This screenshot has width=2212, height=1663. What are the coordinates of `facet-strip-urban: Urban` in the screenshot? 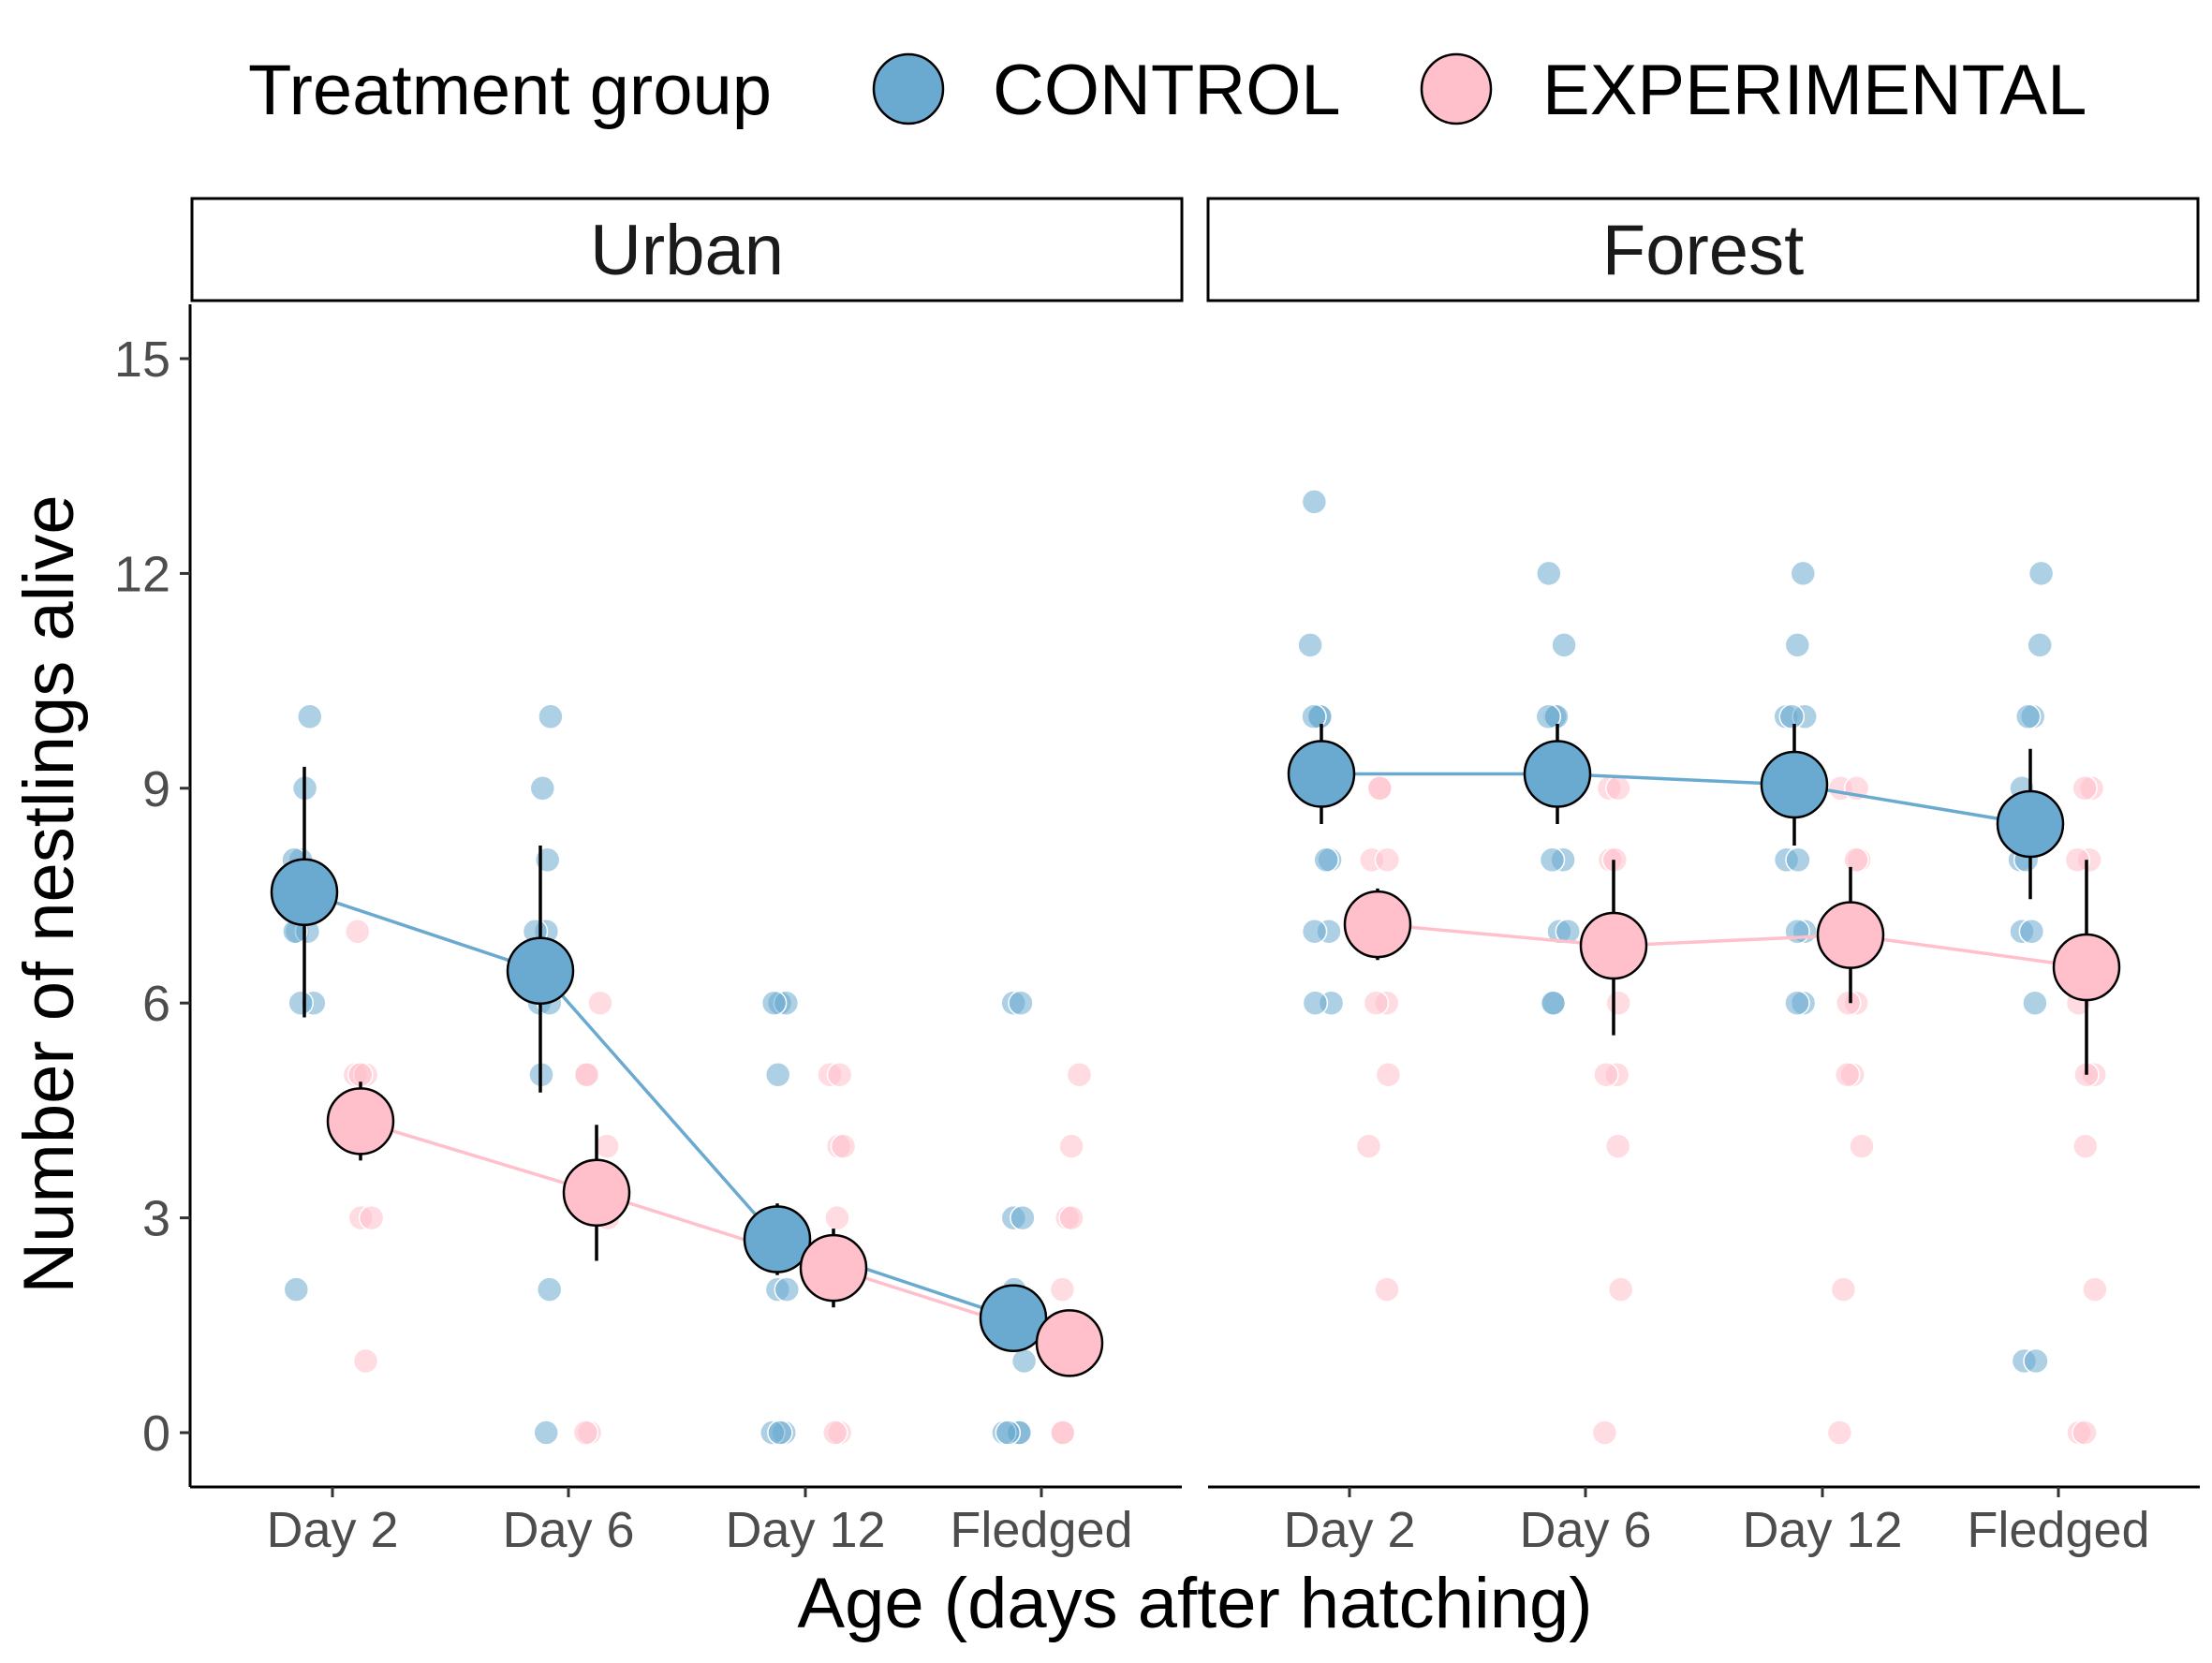 It's located at (687, 249).